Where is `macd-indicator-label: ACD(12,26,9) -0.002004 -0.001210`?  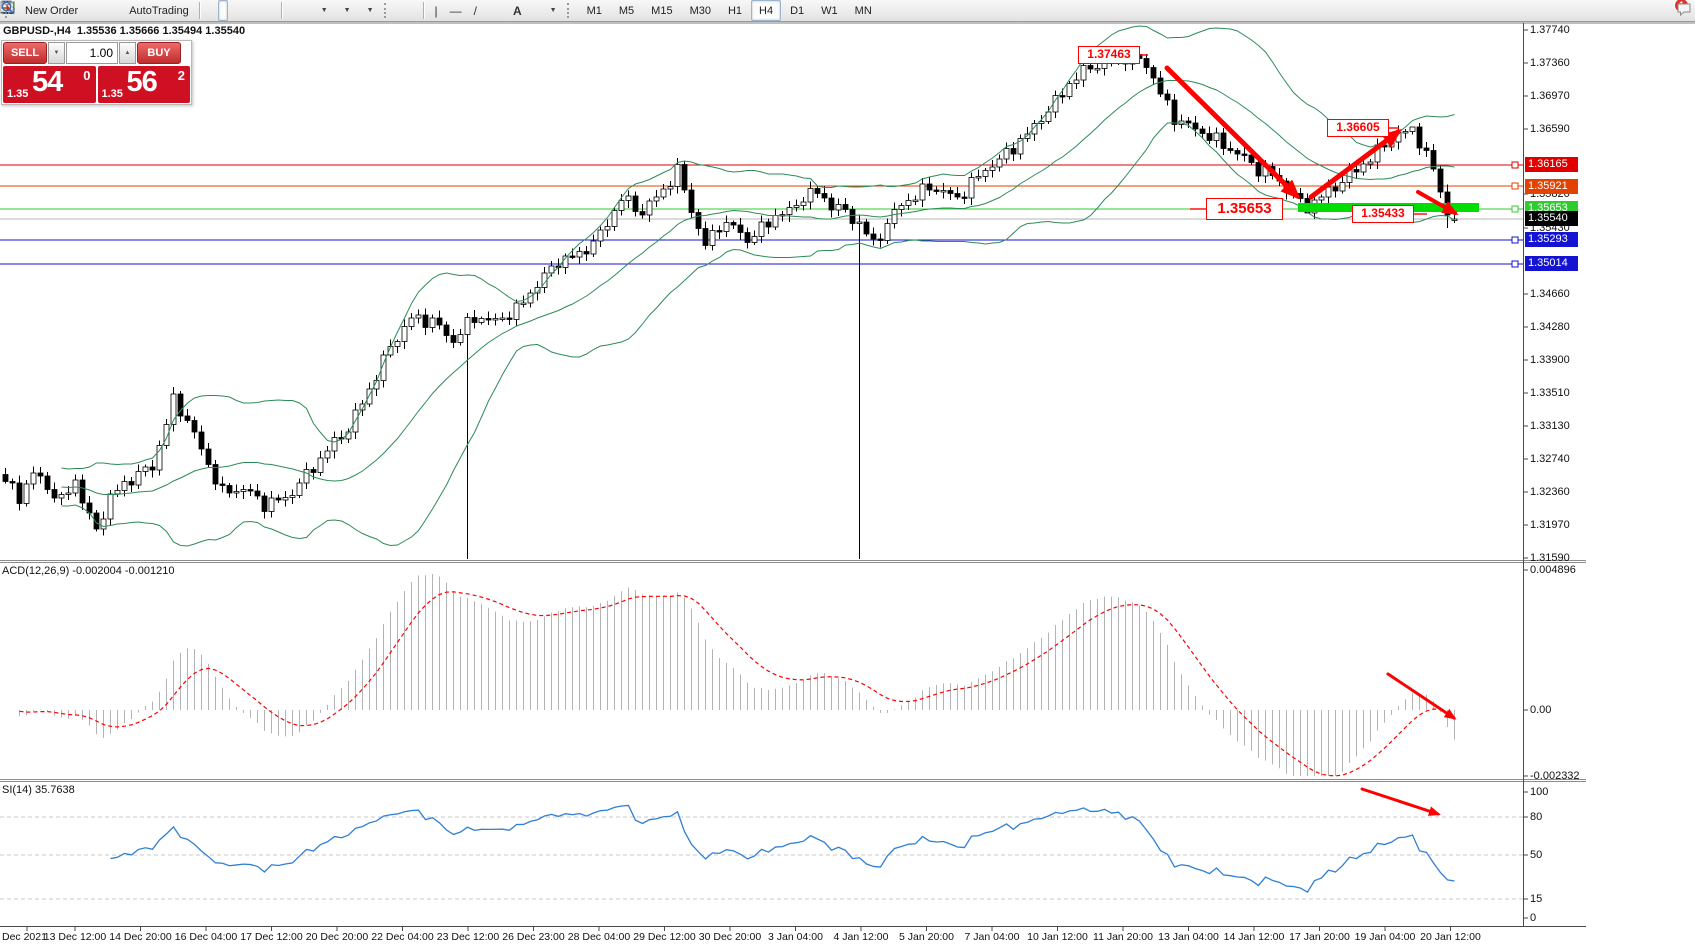 macd-indicator-label: ACD(12,26,9) -0.002004 -0.001210 is located at coordinates (88, 571).